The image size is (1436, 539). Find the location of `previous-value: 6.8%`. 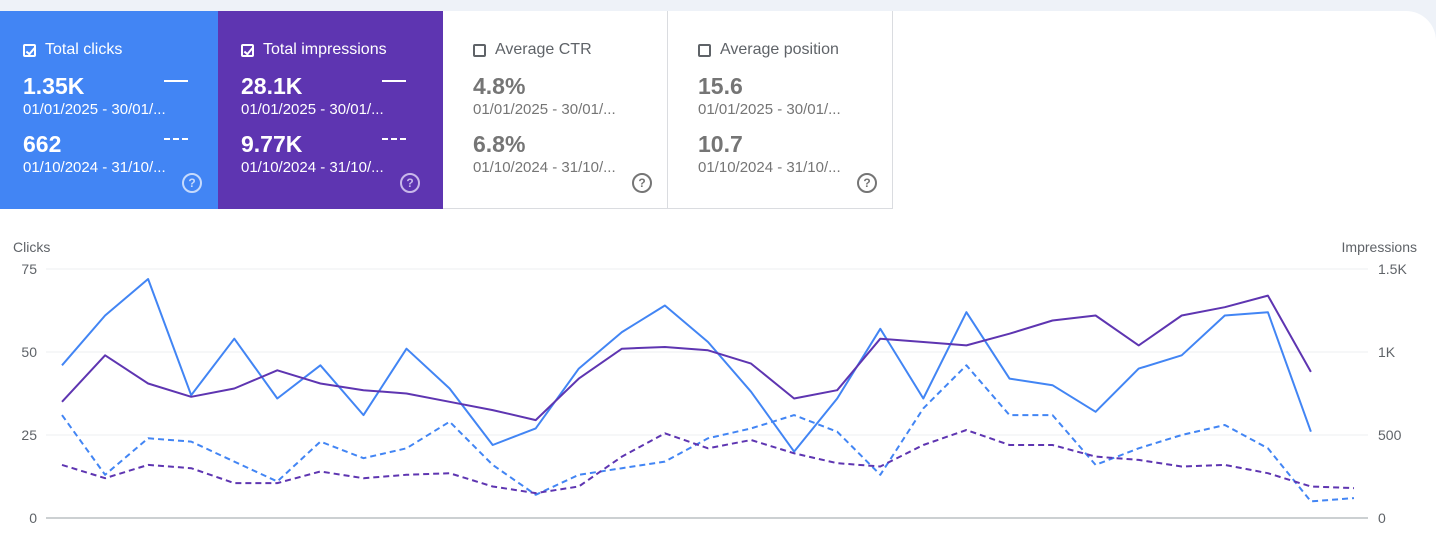

previous-value: 6.8% is located at coordinates (499, 144).